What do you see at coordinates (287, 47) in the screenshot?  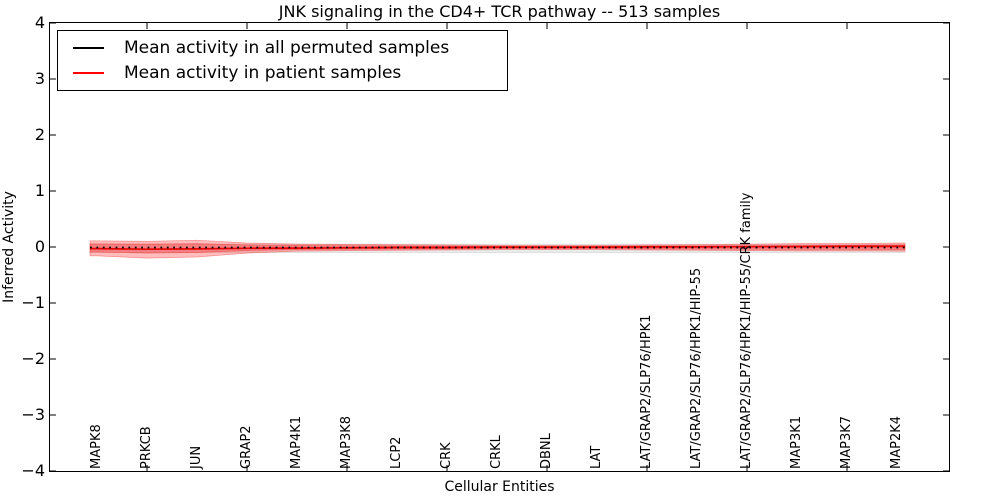 I see `legend-label-permuted: Mean activity in all permuted samples` at bounding box center [287, 47].